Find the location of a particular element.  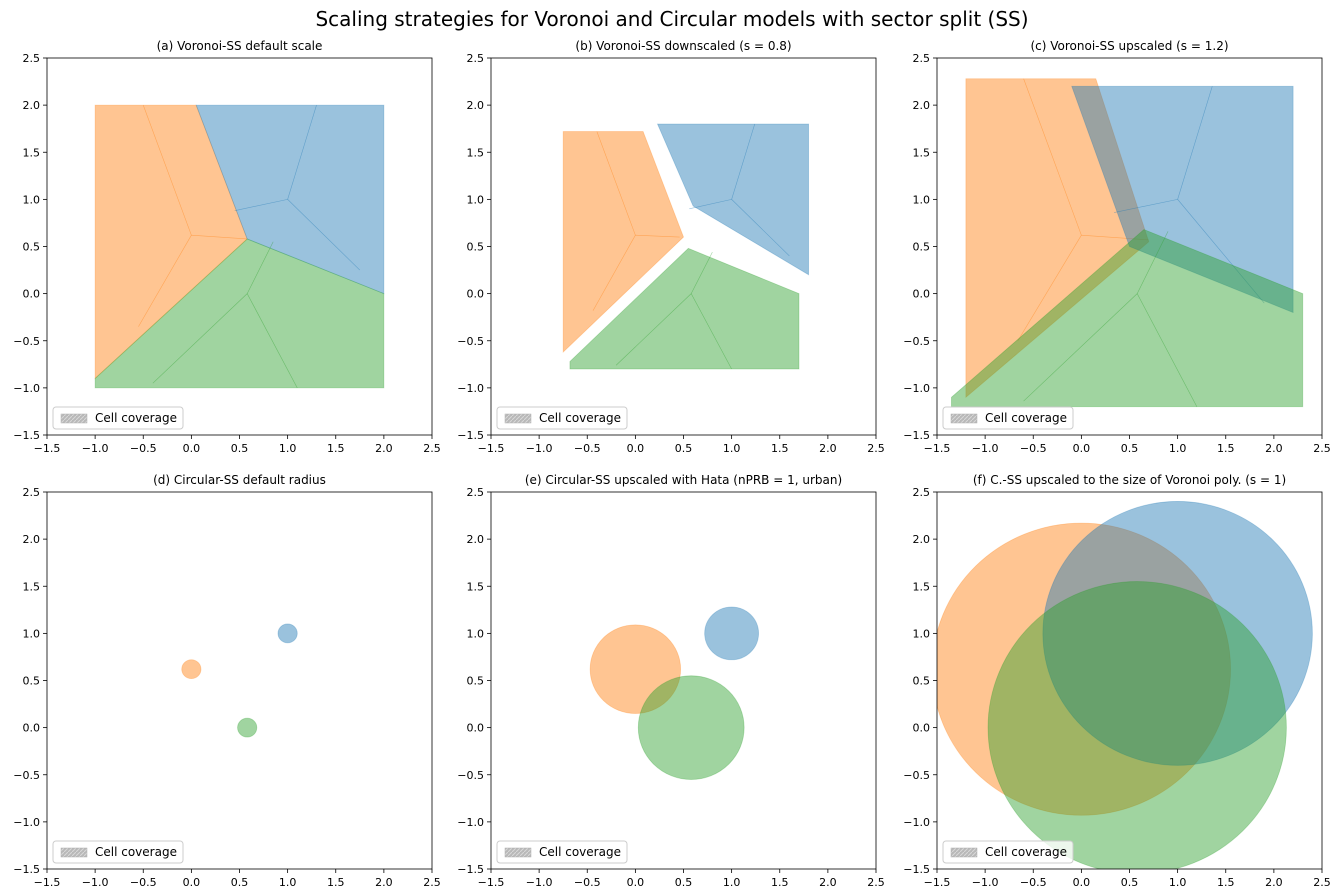

subplot-title: (a) Voronoi-SS default scale is located at coordinates (240, 46).